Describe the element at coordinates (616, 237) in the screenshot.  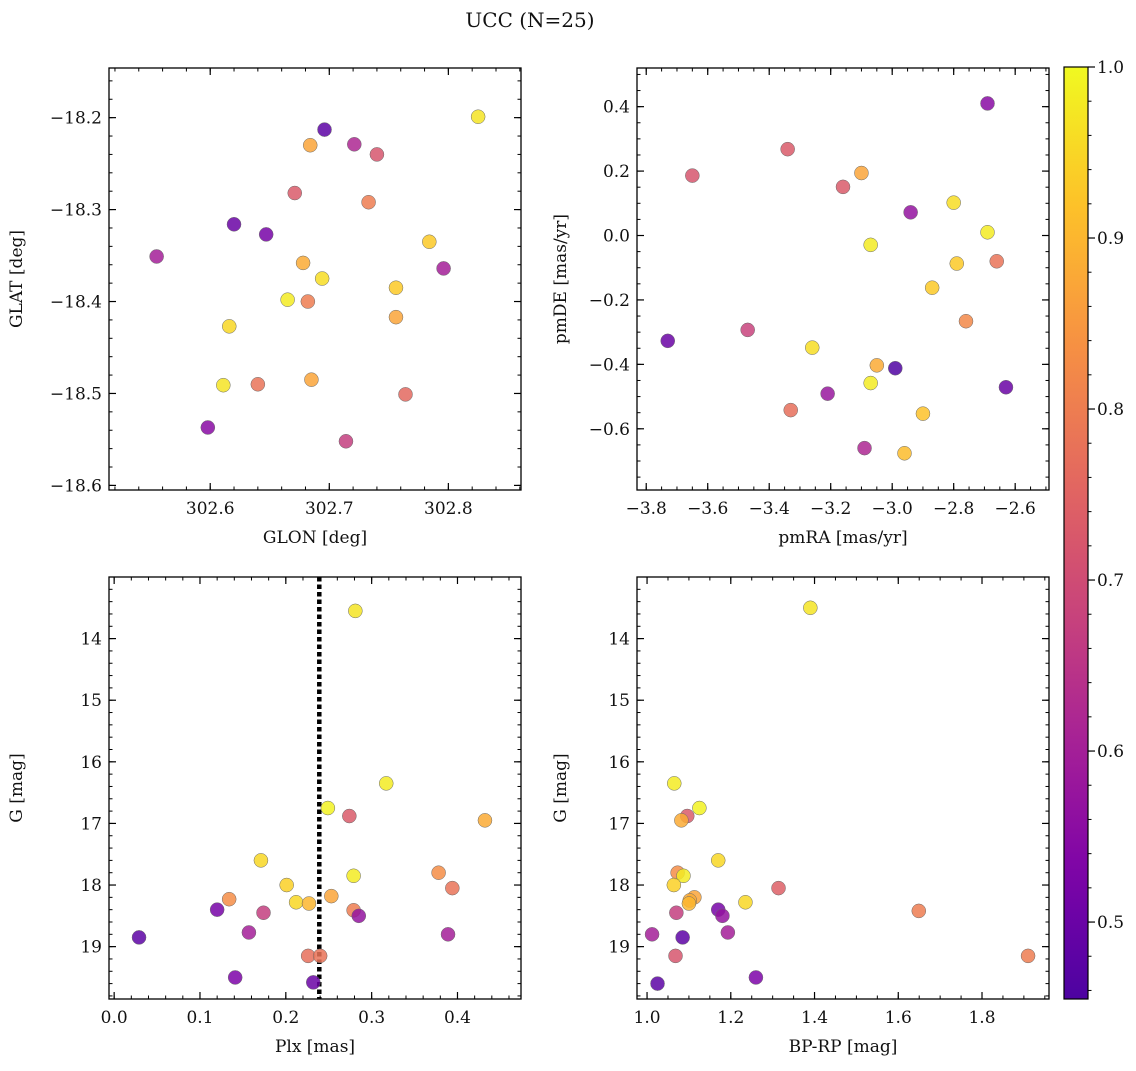
I see `y-tick-label: 0.0` at that location.